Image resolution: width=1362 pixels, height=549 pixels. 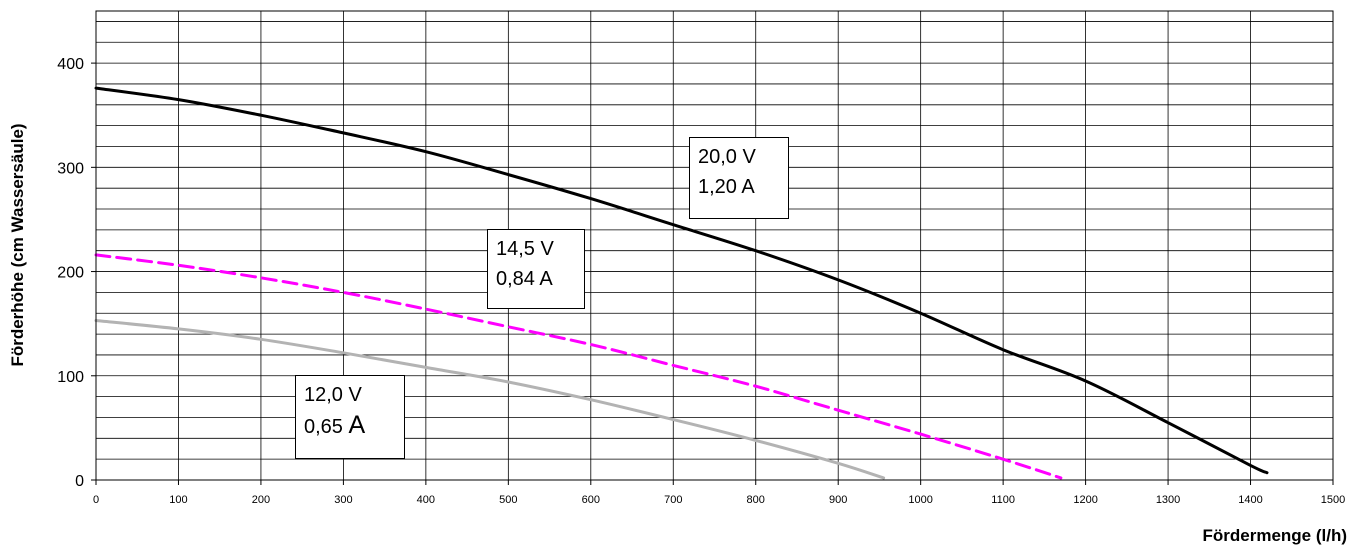 I want to click on x-tick-label: 500, so click(x=508, y=500).